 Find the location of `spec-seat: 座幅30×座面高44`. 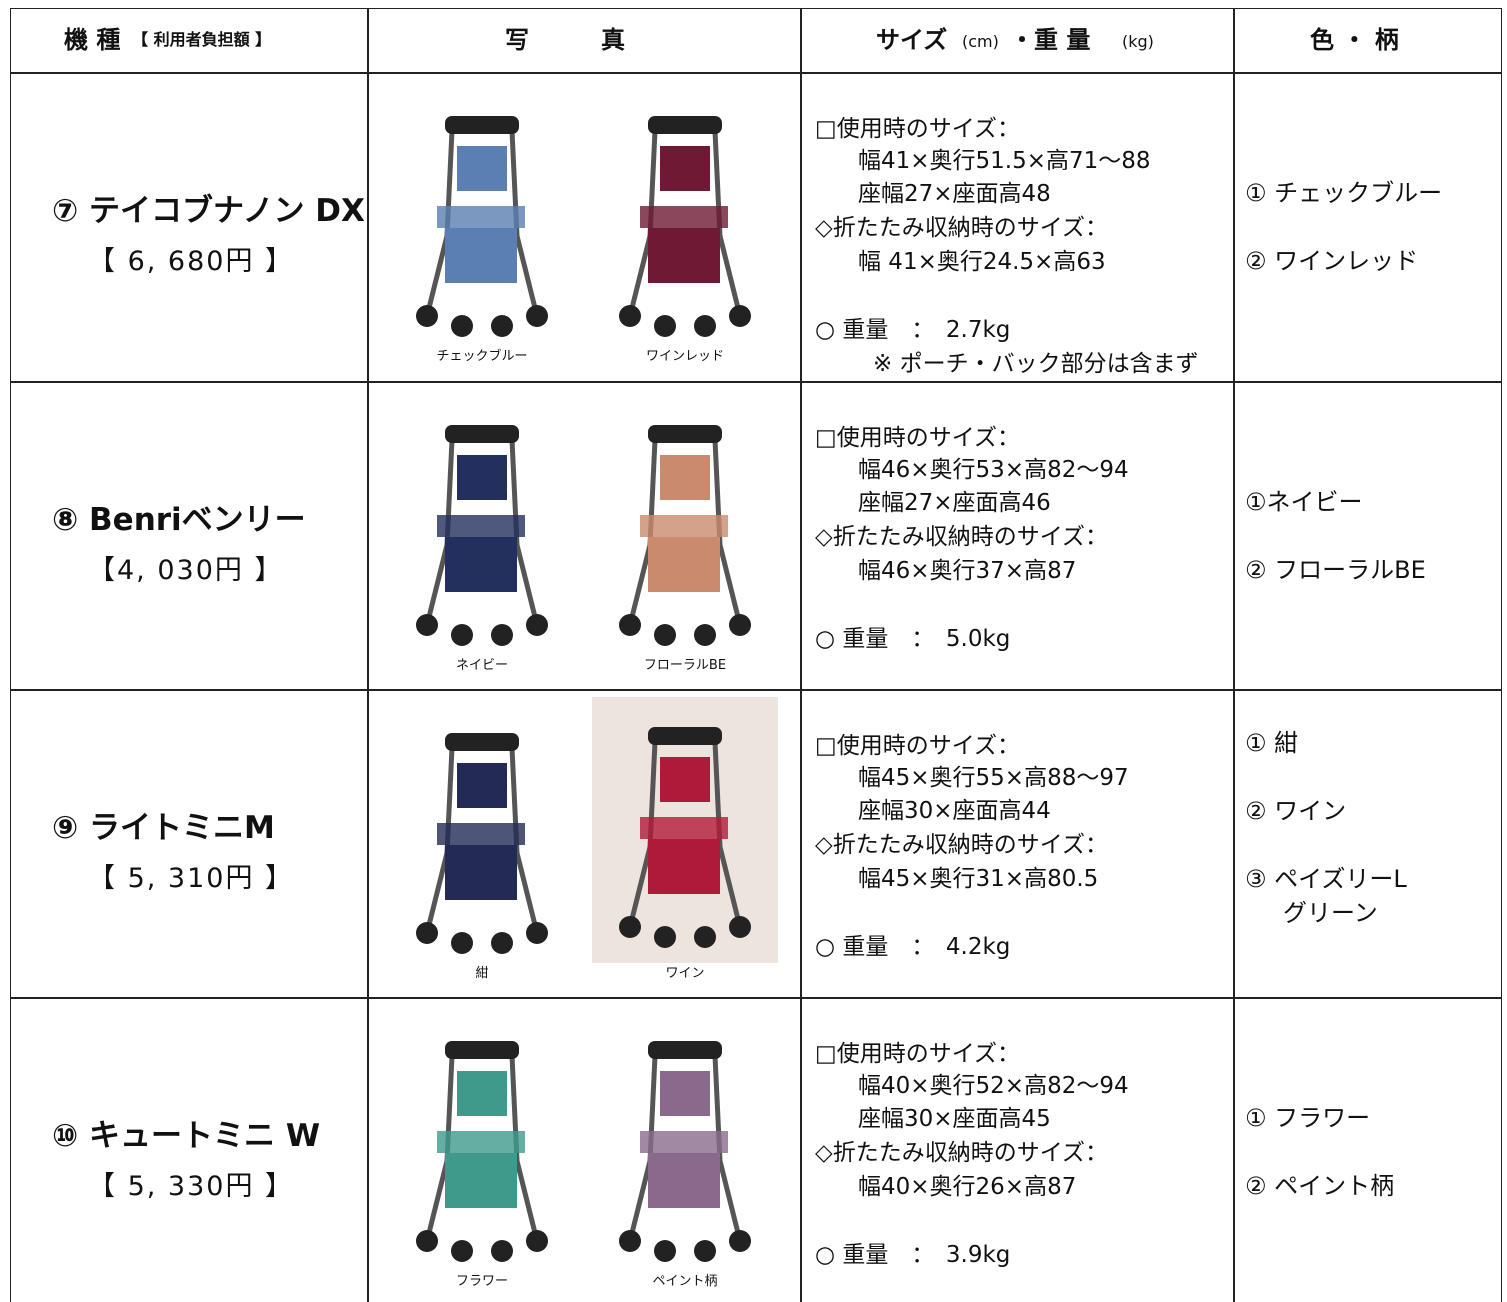

spec-seat: 座幅30×座面高44 is located at coordinates (954, 811).